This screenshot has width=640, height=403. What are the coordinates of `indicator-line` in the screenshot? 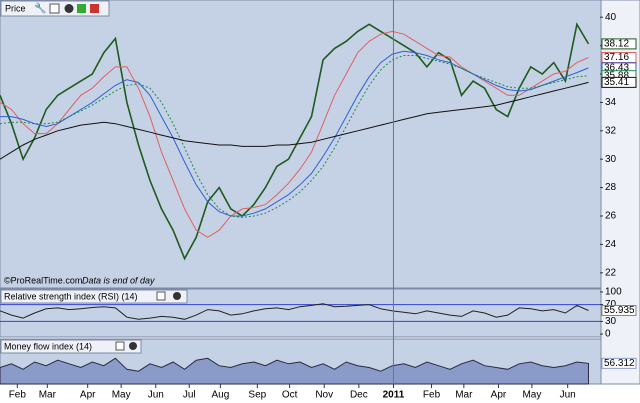 It's located at (294, 311).